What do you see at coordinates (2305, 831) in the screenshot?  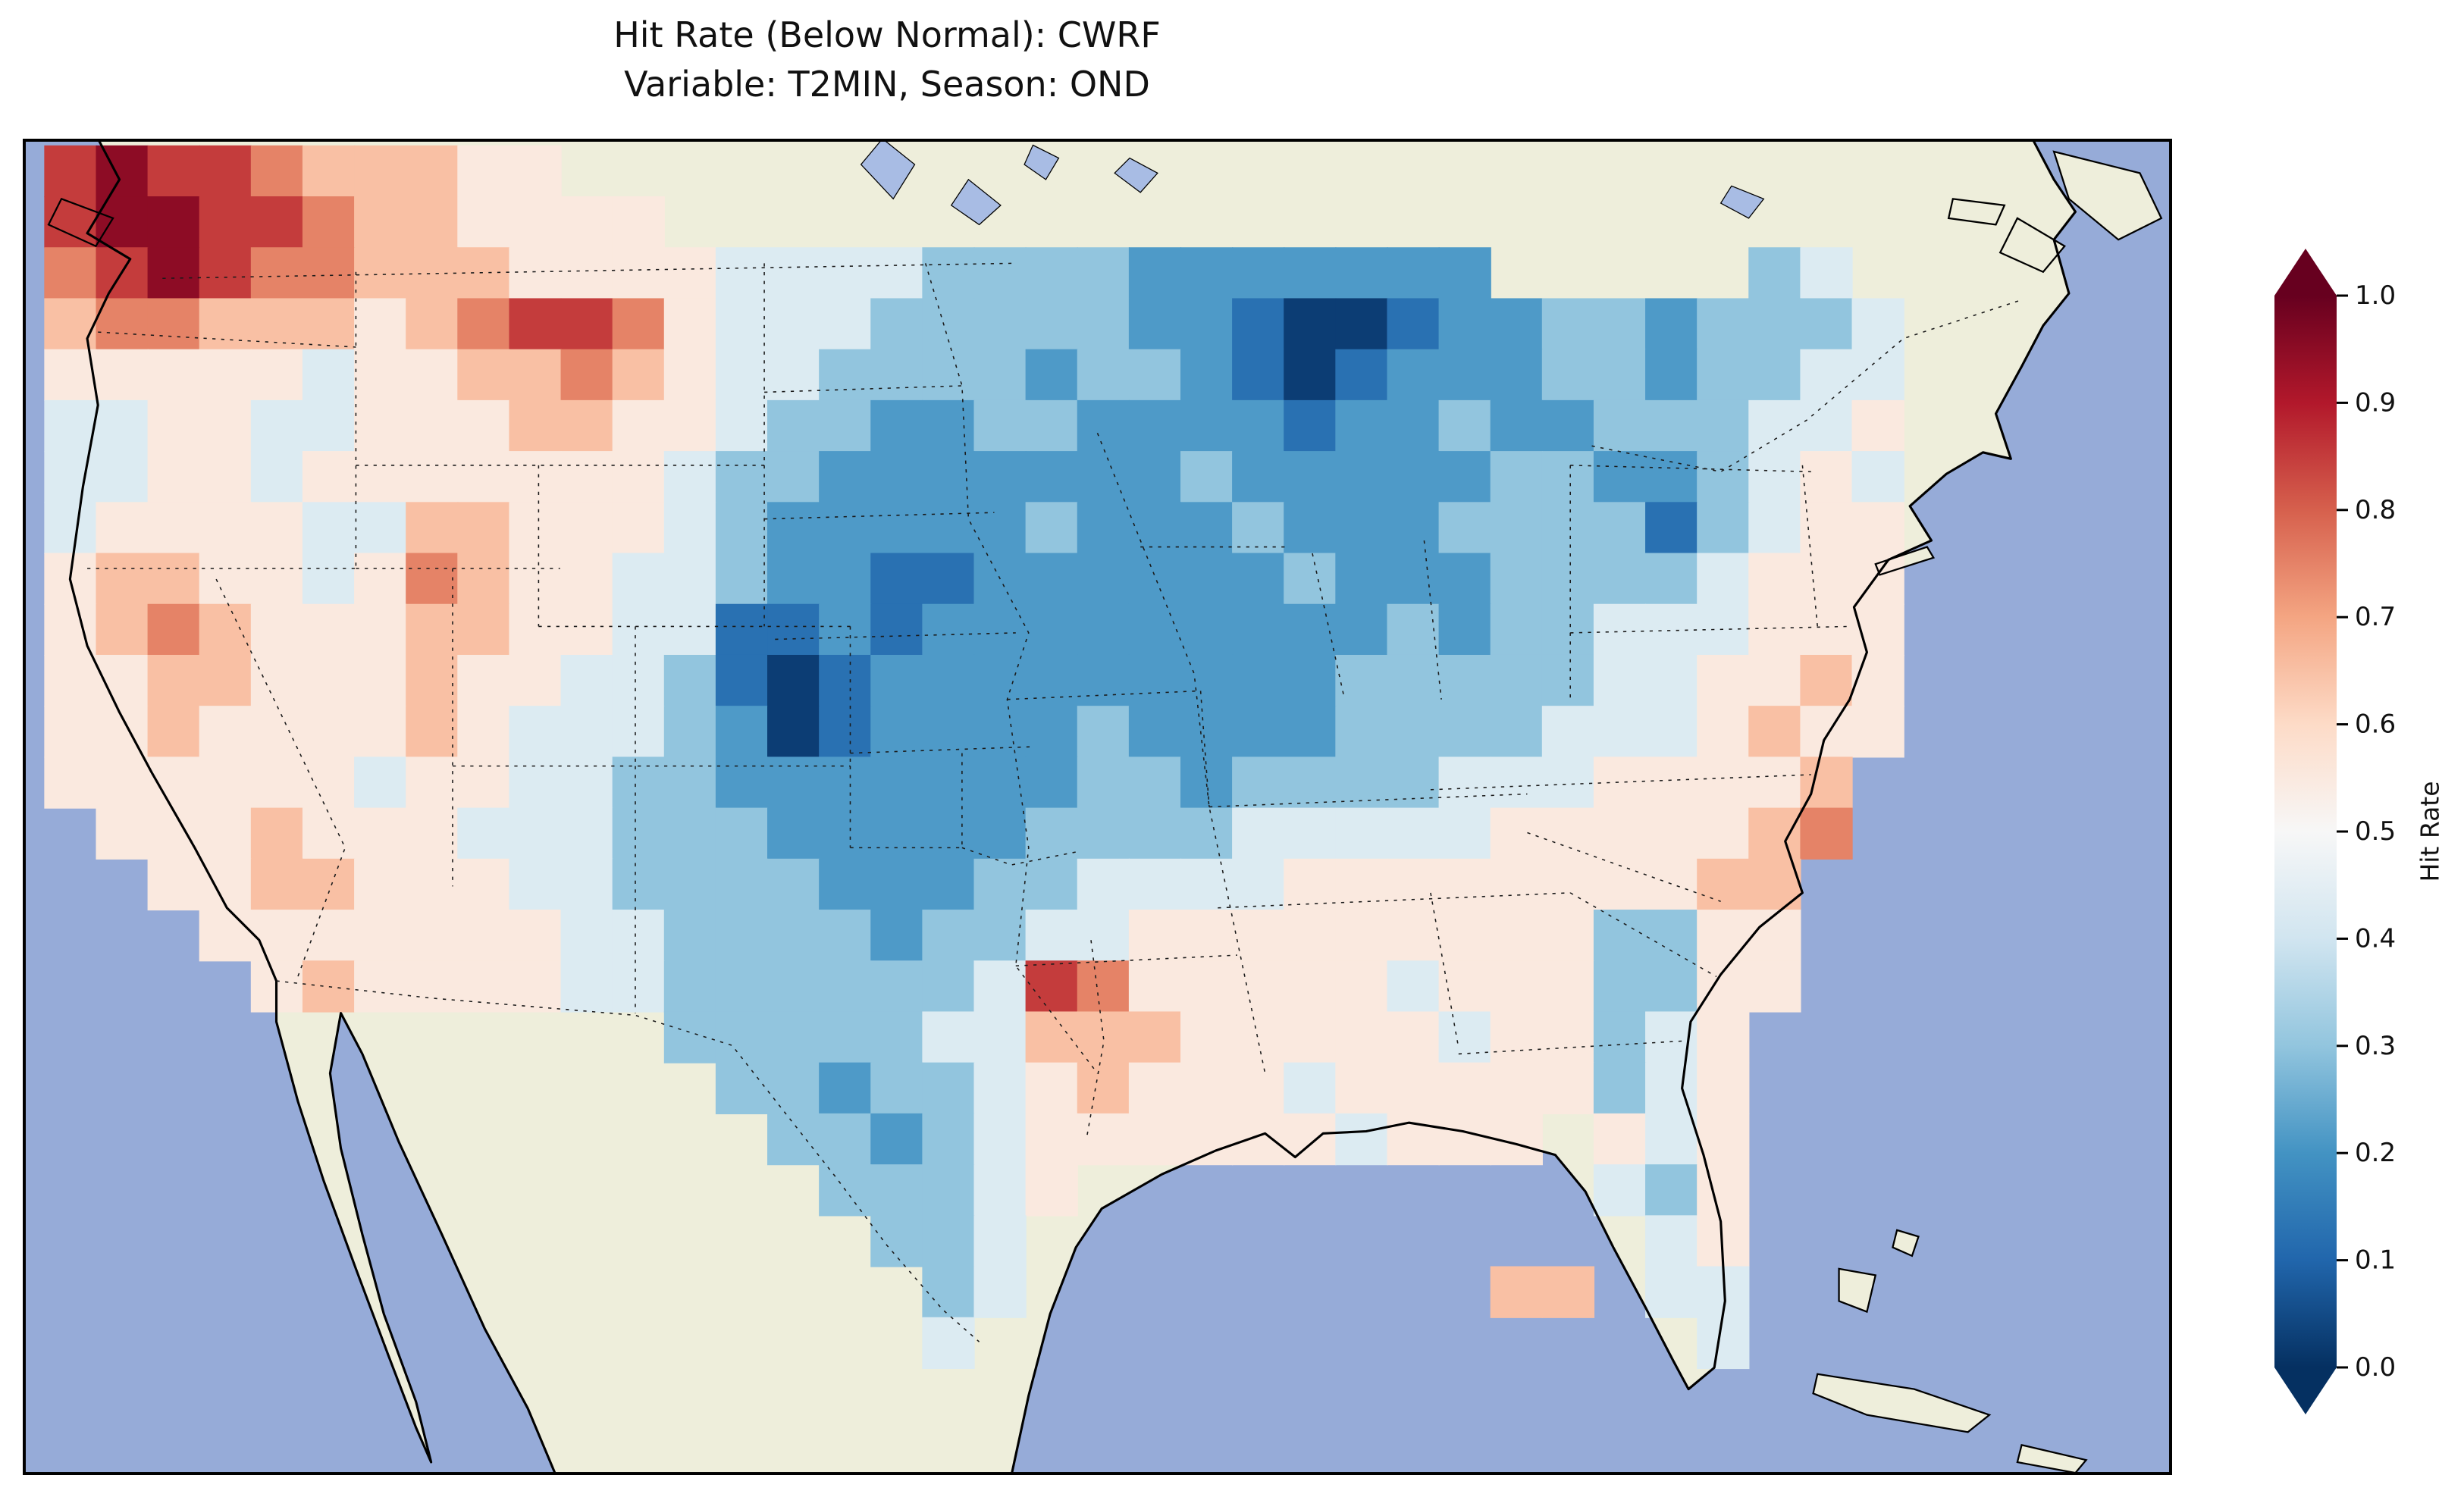 I see `colorbar-gradient` at bounding box center [2305, 831].